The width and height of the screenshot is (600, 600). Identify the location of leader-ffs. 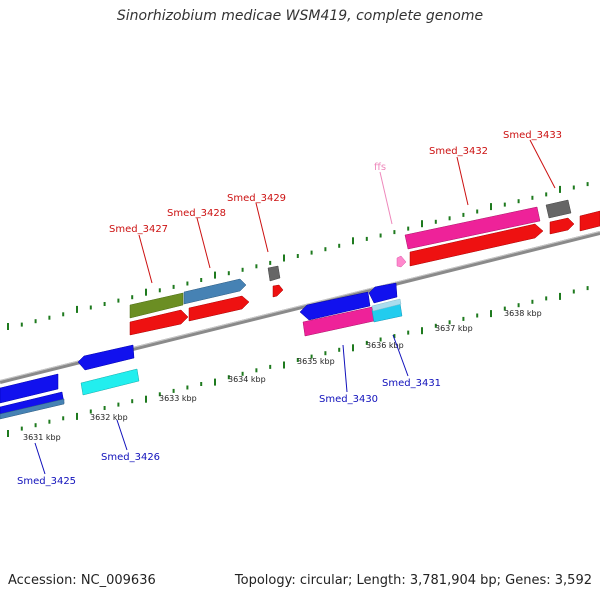
(386, 198).